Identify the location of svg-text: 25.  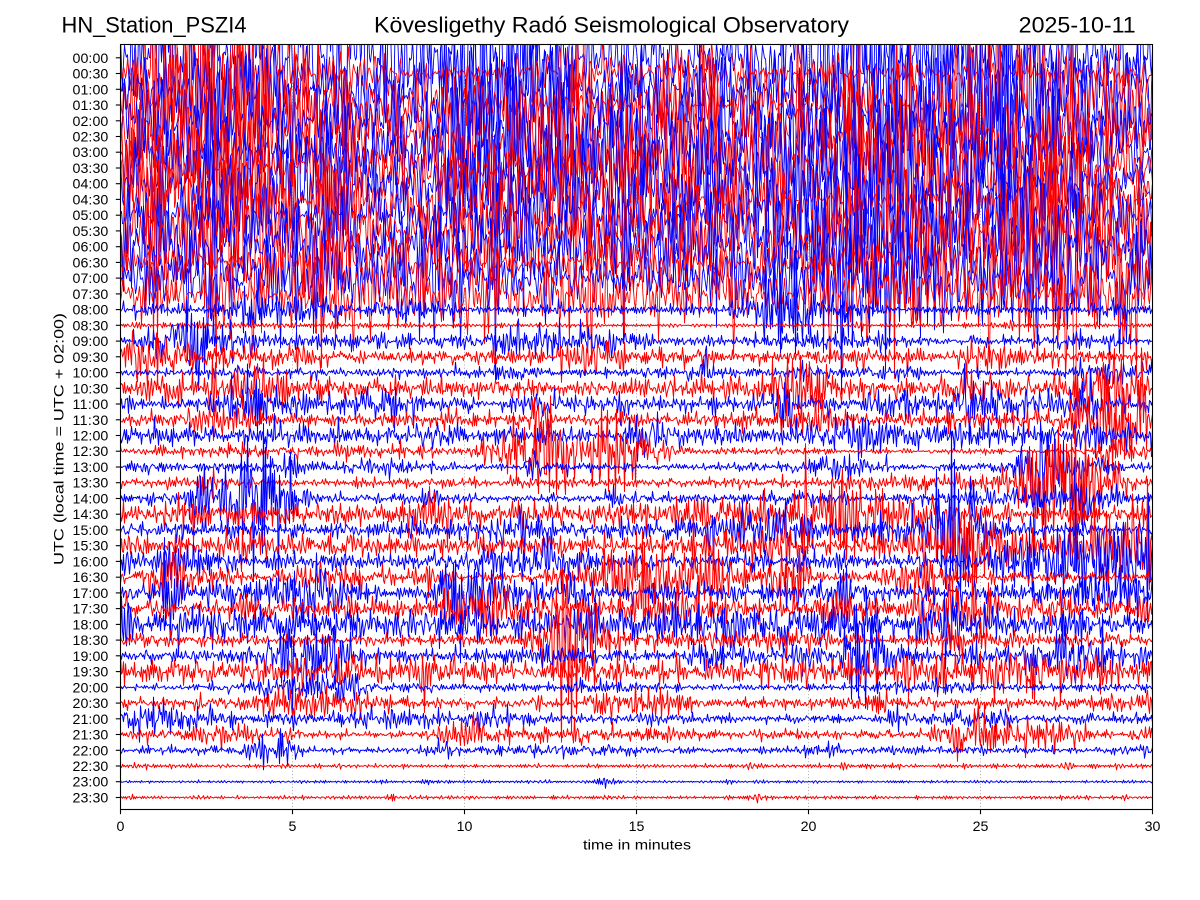
(981, 827).